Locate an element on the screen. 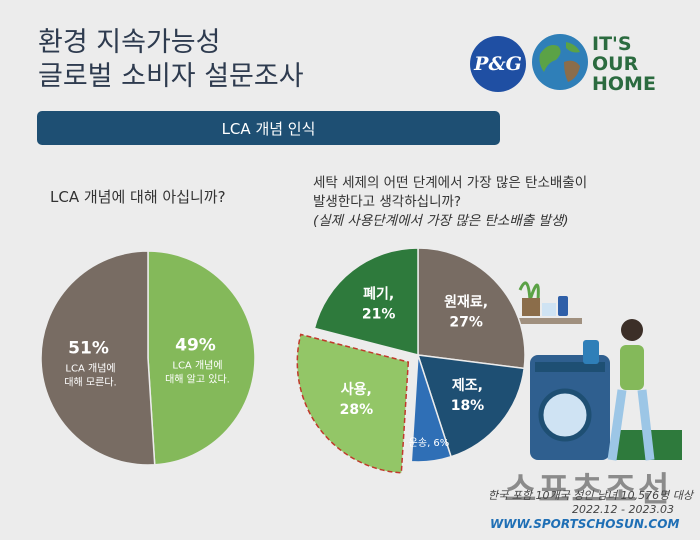 The image size is (700, 540). pie2-category-label-3: 사용, is located at coordinates (356, 390).